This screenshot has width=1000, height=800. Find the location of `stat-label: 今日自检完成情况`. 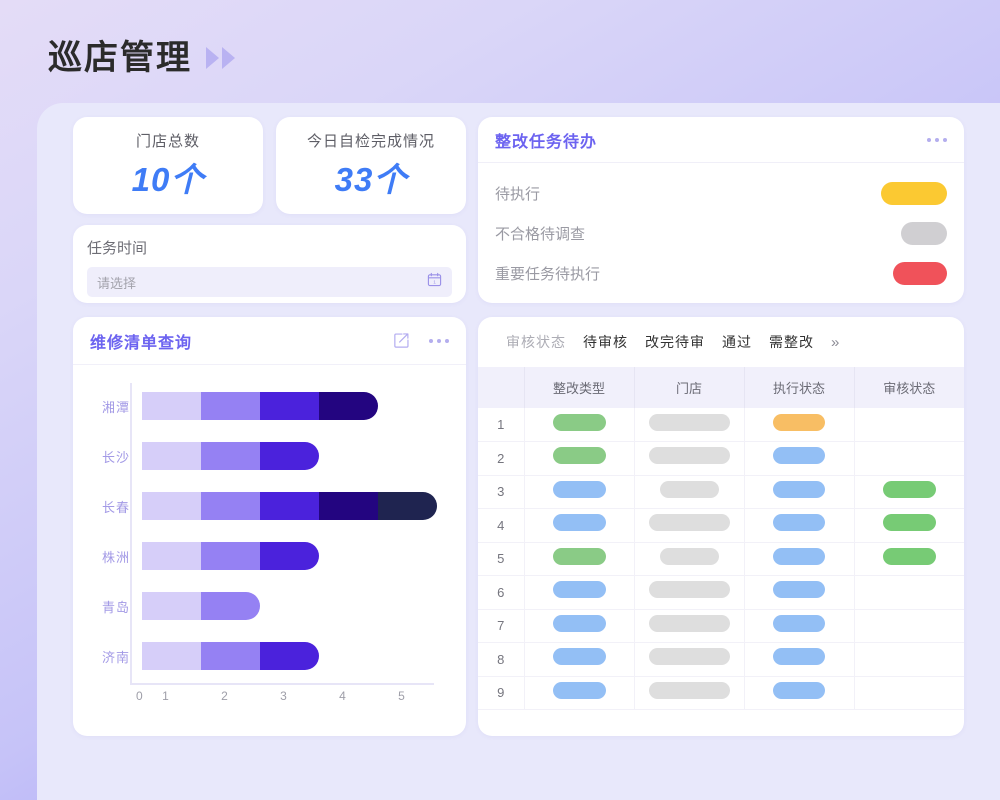

stat-label: 今日自检完成情况 is located at coordinates (370, 141).